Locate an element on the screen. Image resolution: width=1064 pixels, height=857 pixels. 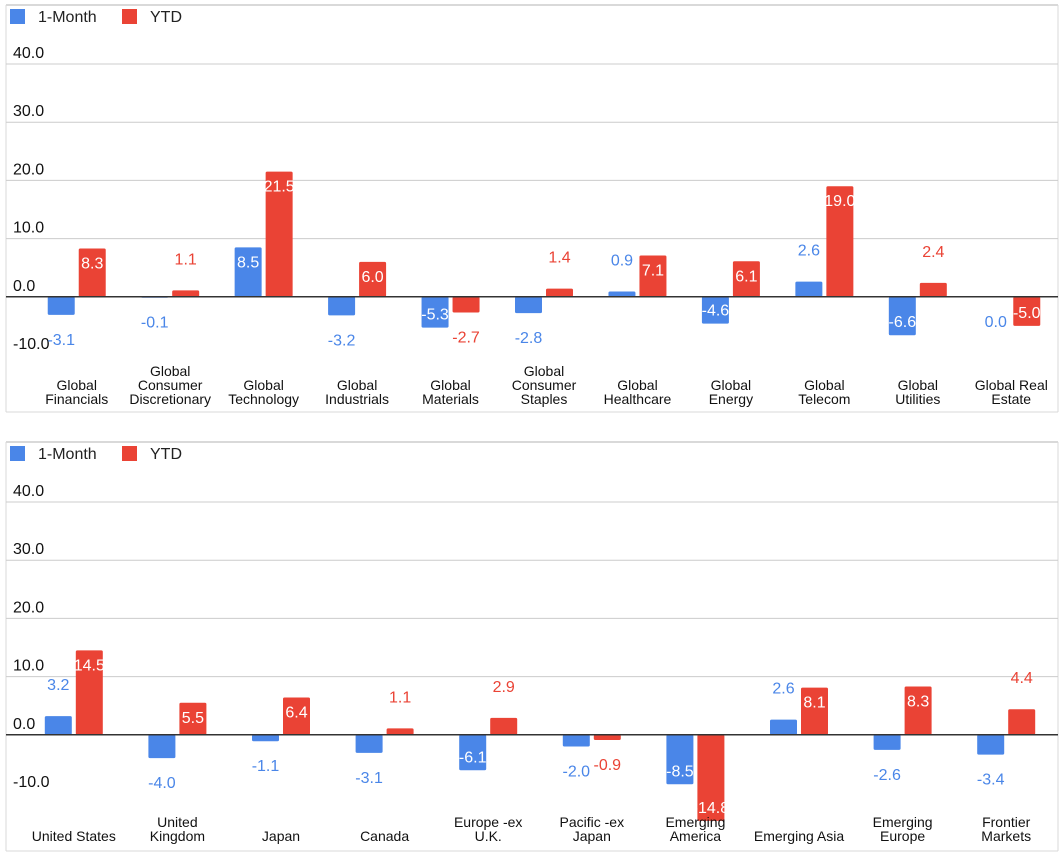
data-label-ytd: 8.3 is located at coordinates (92, 263).